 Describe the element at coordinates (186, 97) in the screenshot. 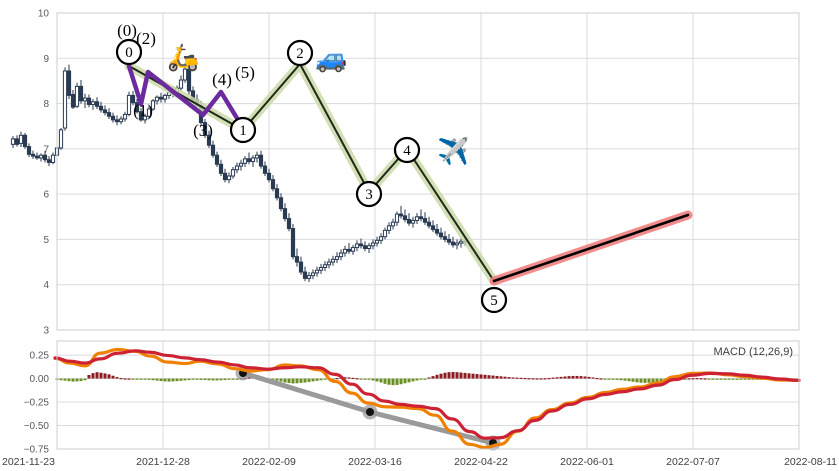

I see `sub-wave-path` at that location.